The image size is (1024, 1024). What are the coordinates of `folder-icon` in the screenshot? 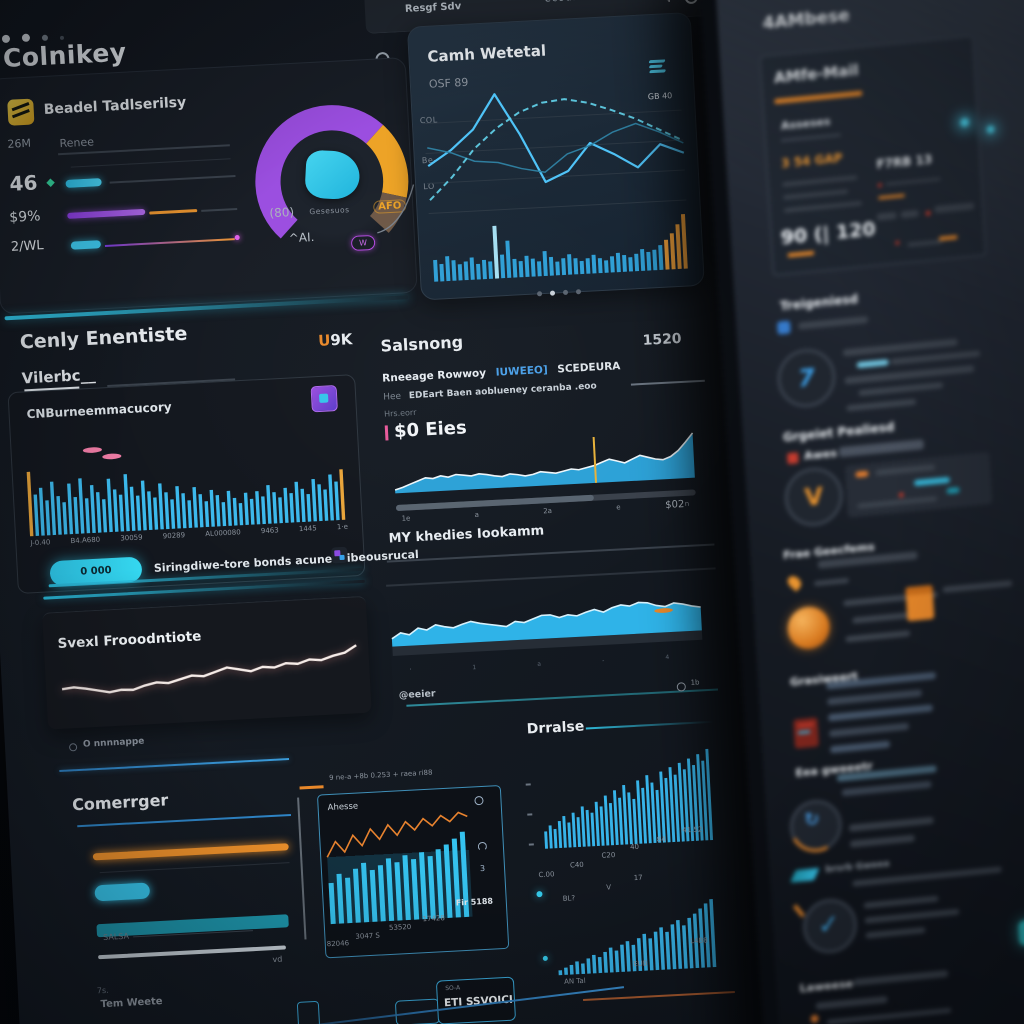 It's located at (920, 603).